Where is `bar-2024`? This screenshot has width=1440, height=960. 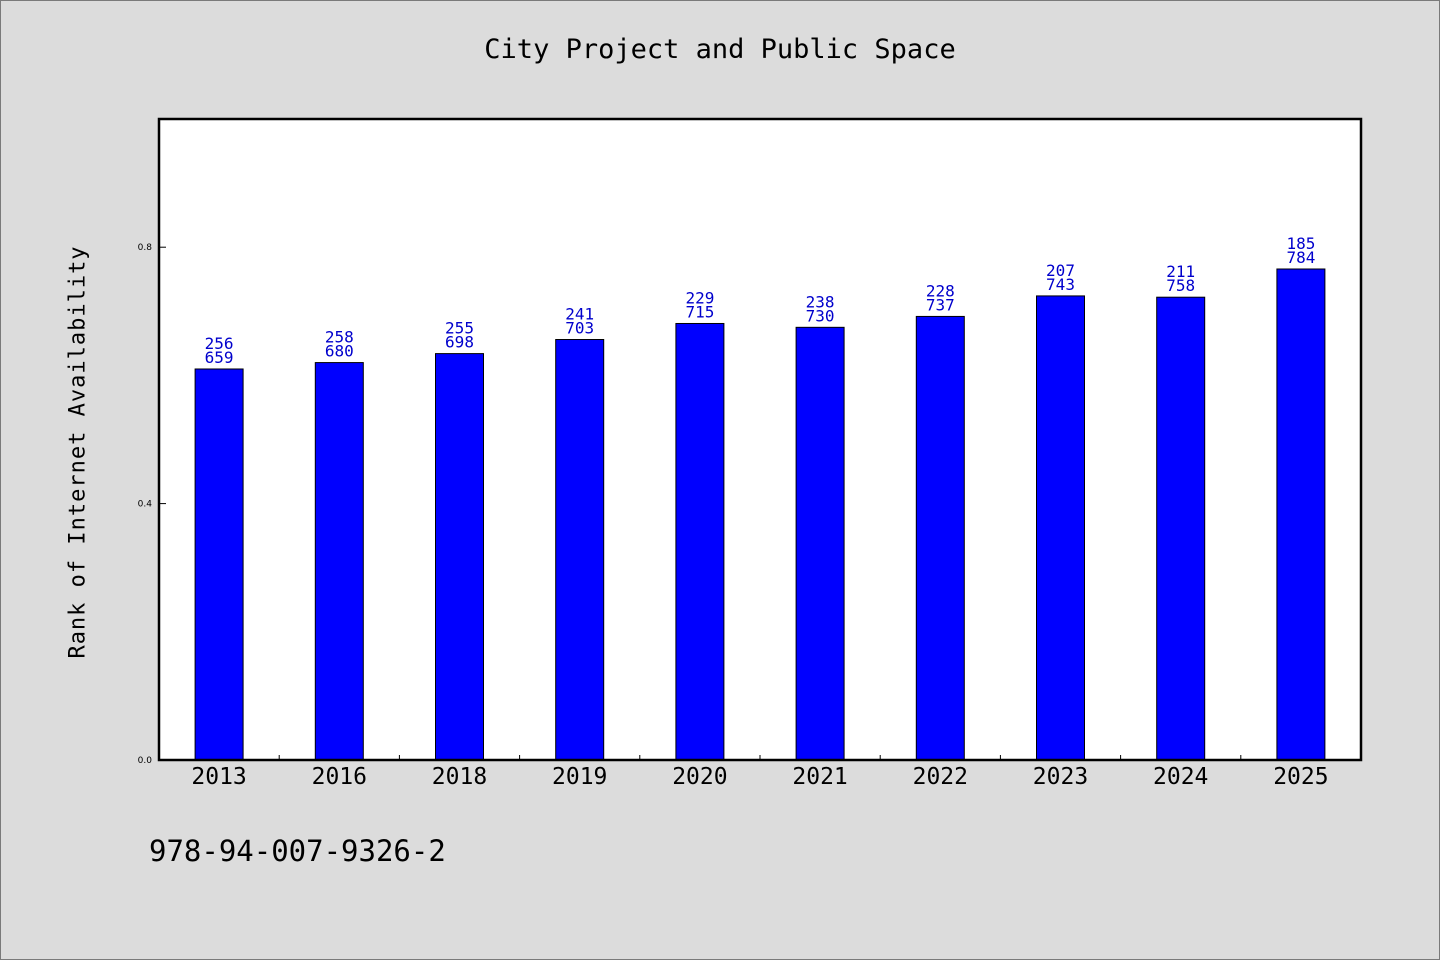
bar-2024 is located at coordinates (1181, 528).